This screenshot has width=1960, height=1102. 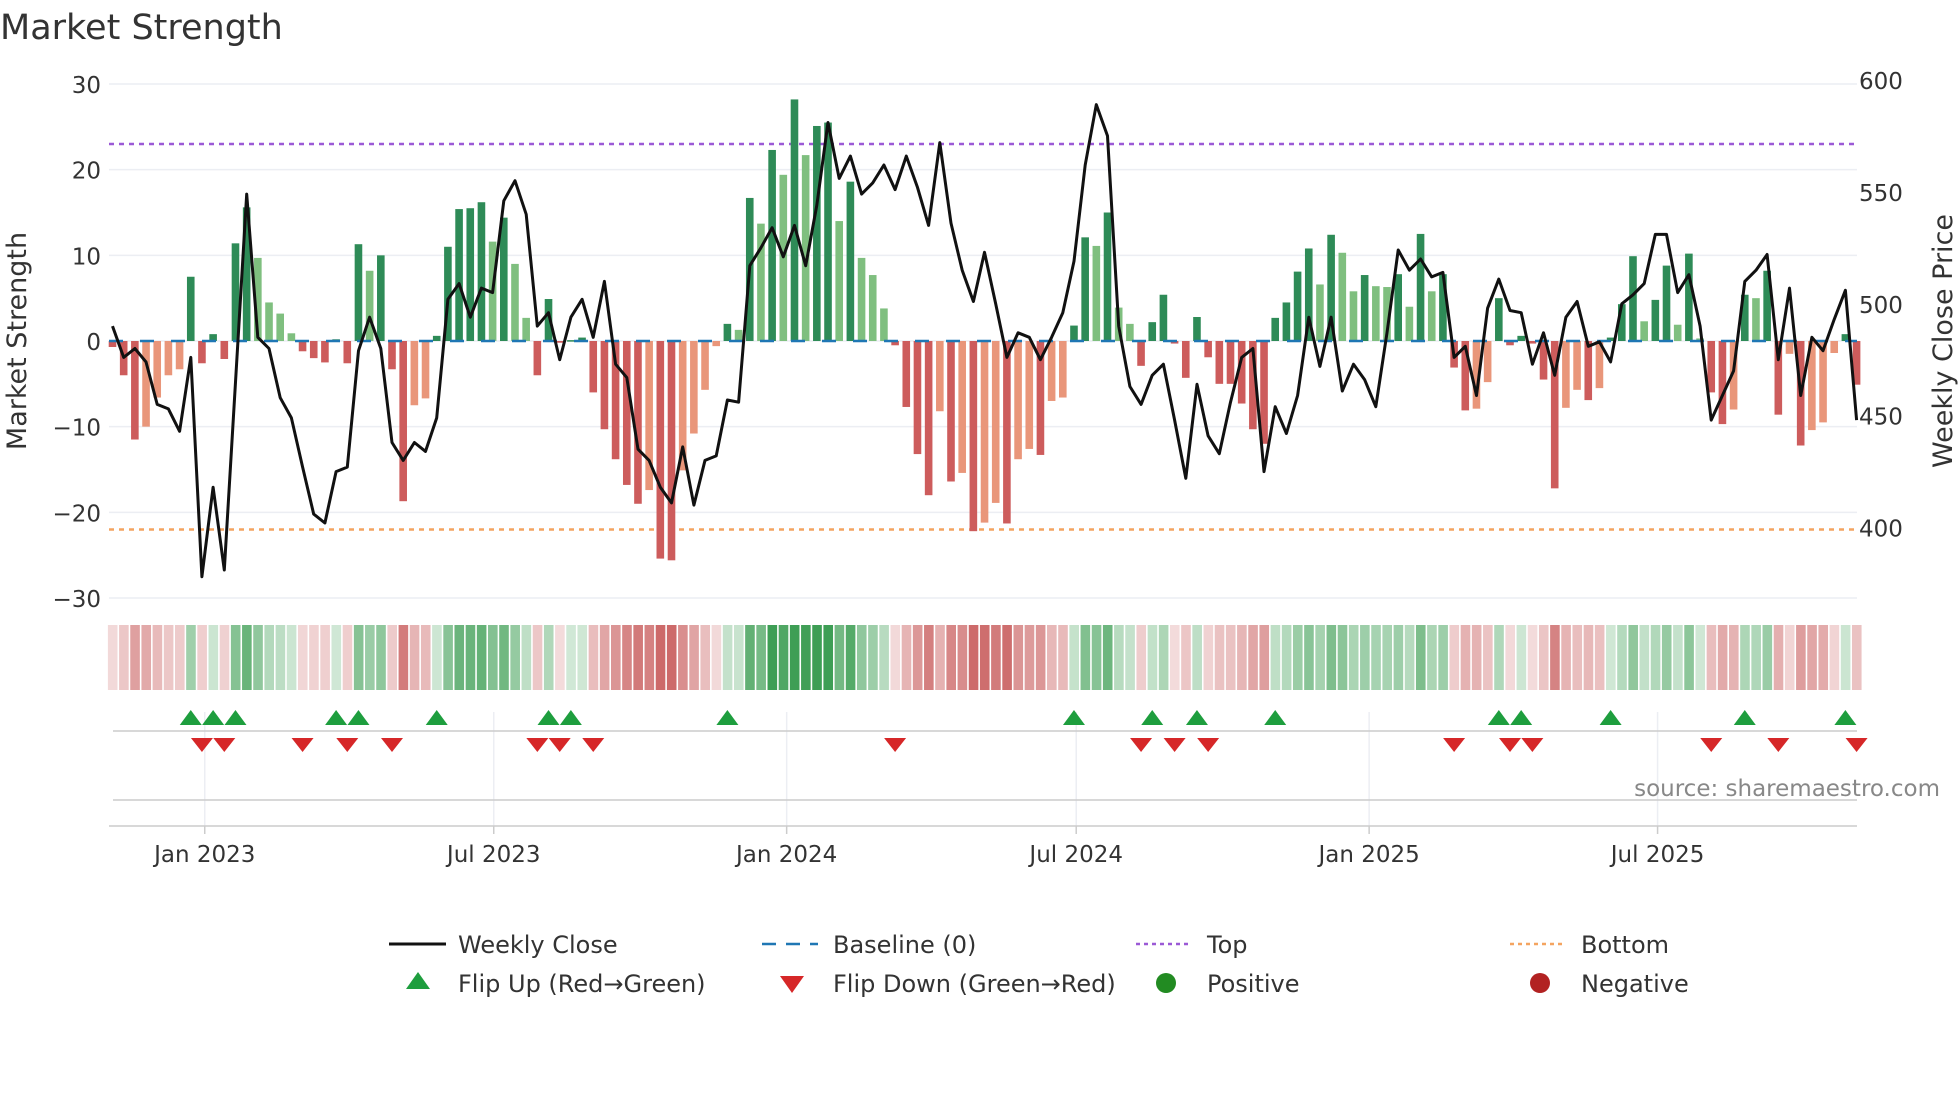 What do you see at coordinates (1228, 984) in the screenshot?
I see `legend-item-positive: Positive` at bounding box center [1228, 984].